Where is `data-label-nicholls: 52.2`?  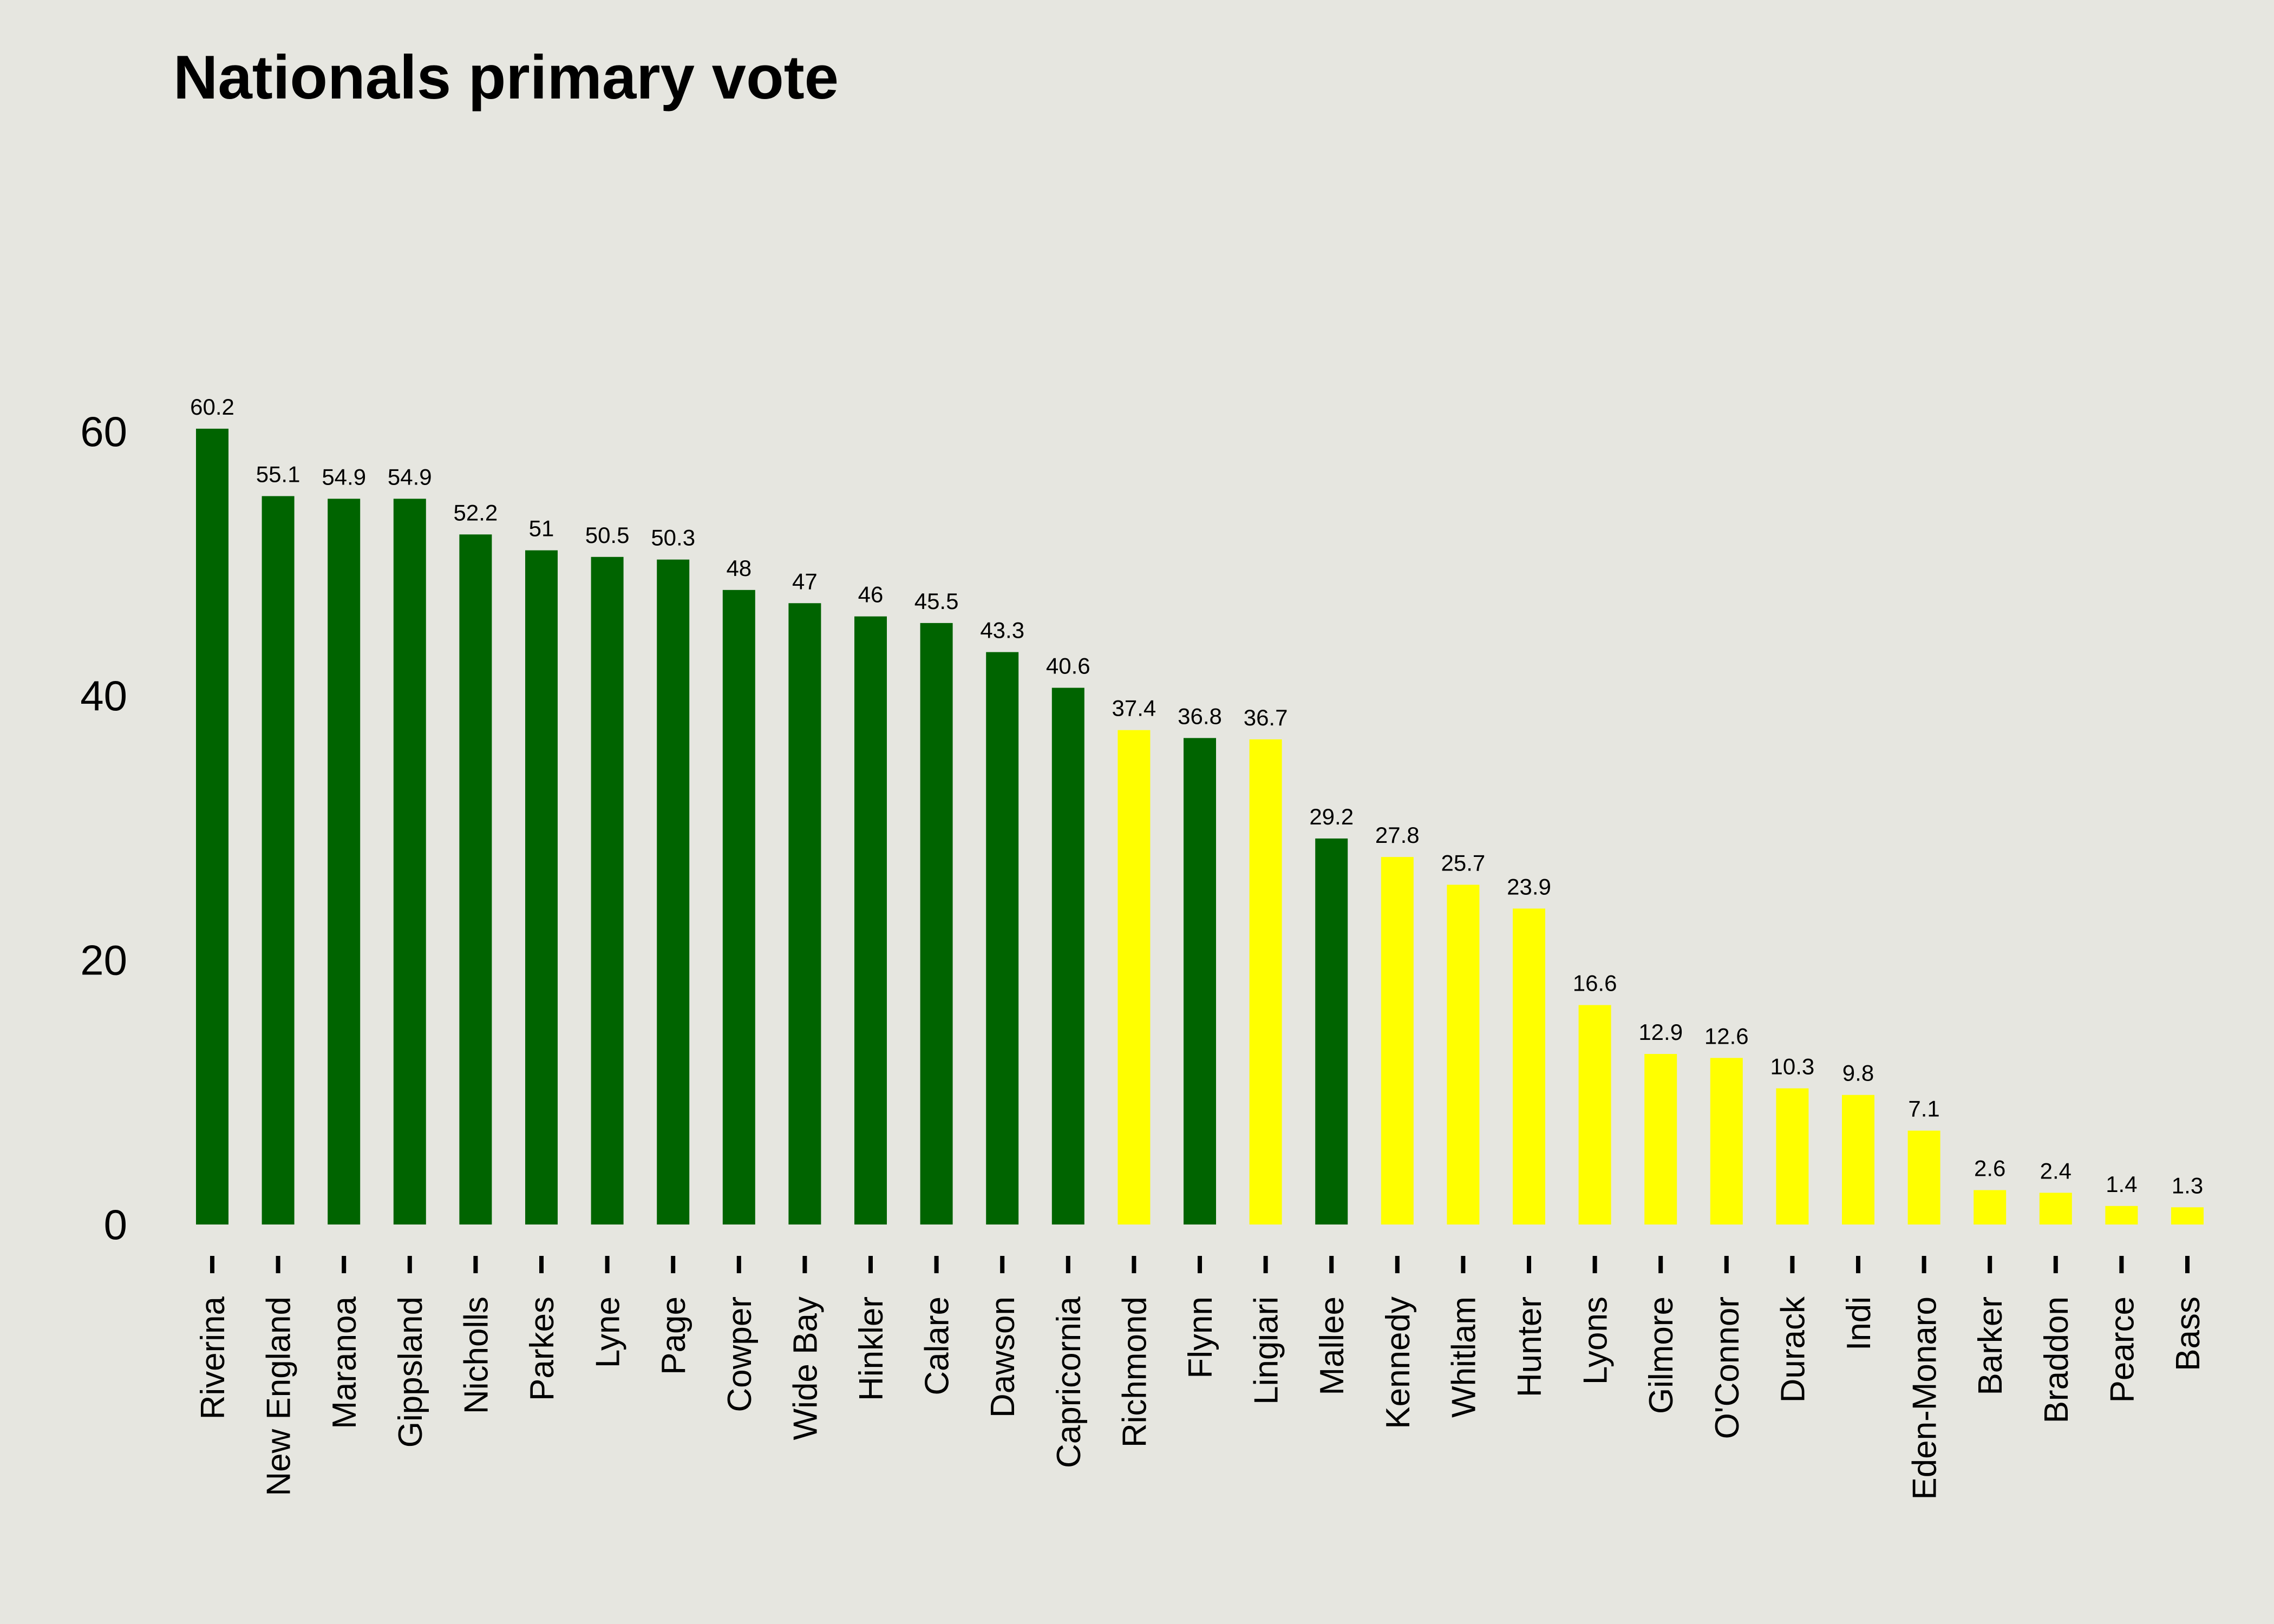
data-label-nicholls: 52.2 is located at coordinates (476, 512).